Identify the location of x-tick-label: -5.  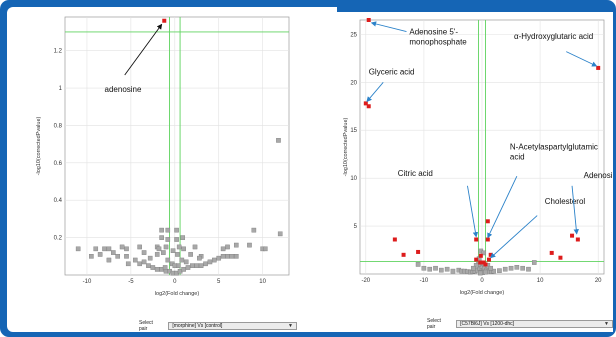
(131, 282).